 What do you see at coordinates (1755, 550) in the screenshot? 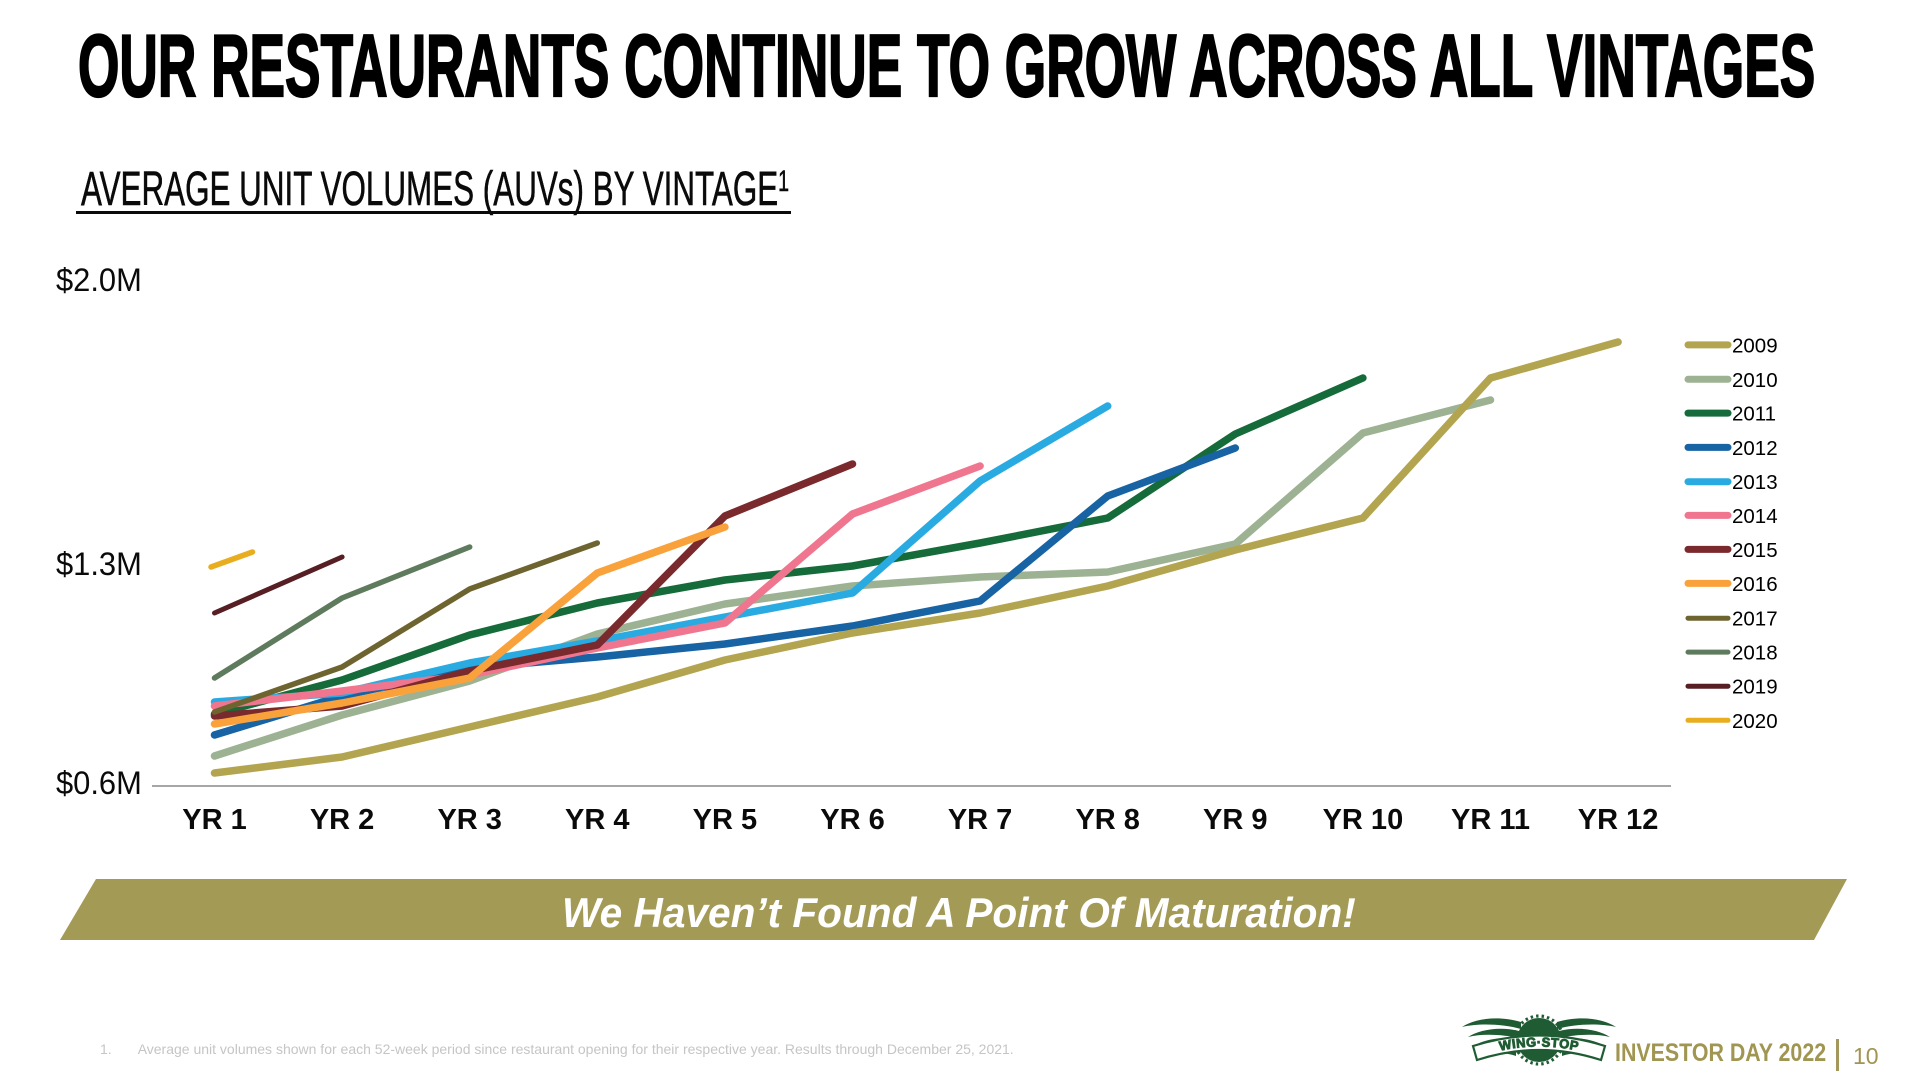
I see `svg-text: 2015` at bounding box center [1755, 550].